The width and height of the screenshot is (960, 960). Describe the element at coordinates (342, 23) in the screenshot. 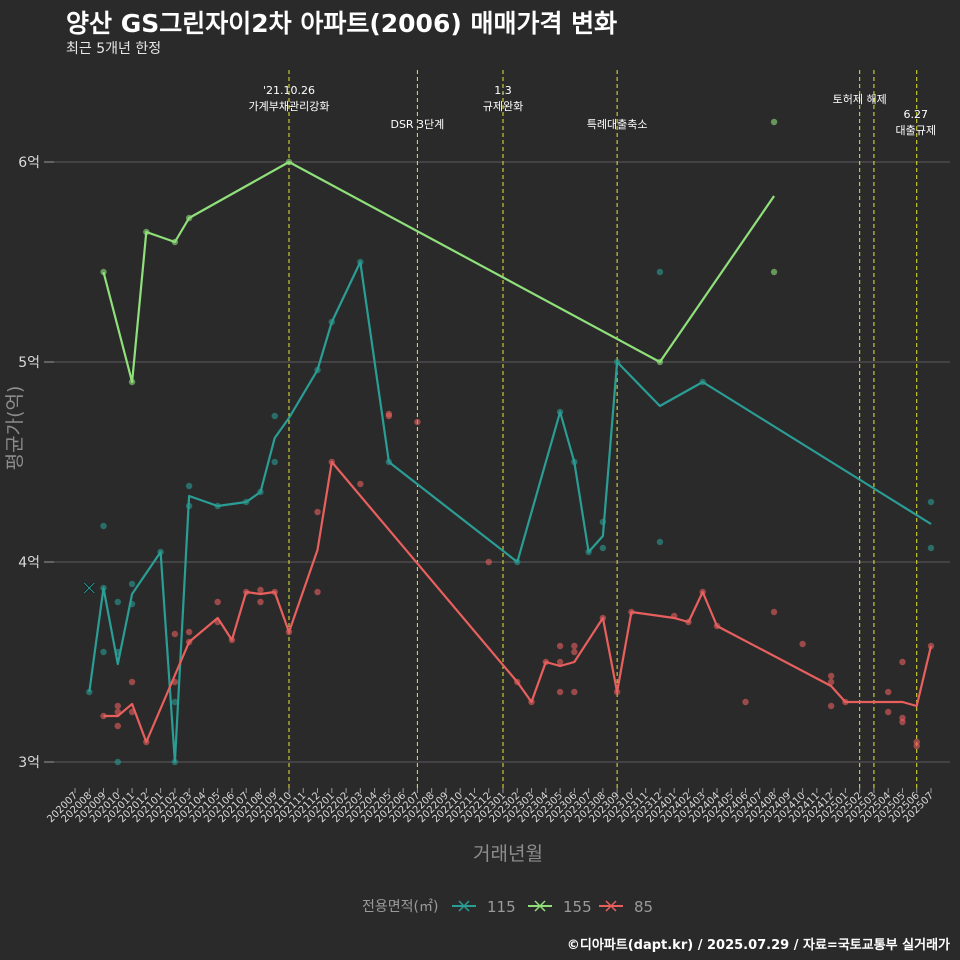

I see `chart-title: 양산 GS그린자이2차 아파트(2006) 매매가격 변화` at that location.